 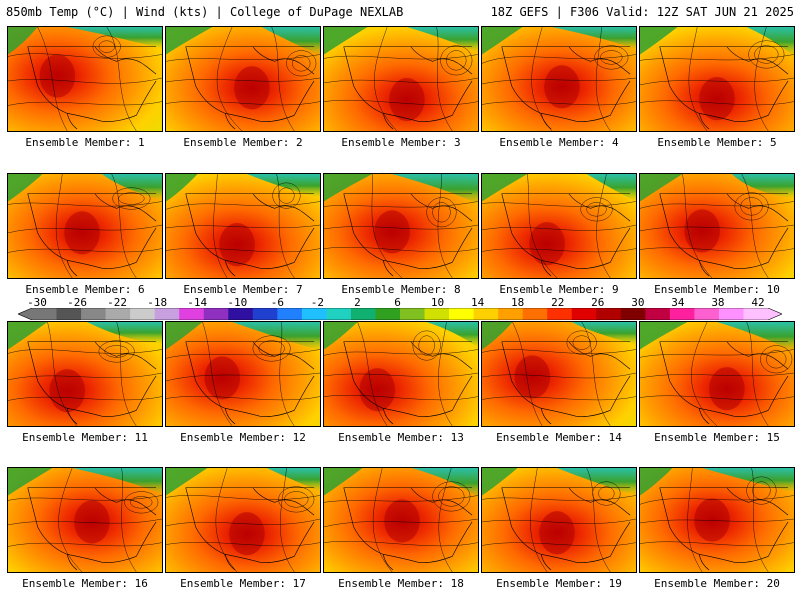 What do you see at coordinates (717, 142) in the screenshot?
I see `ensemble-member-label: Ensemble Member: 5` at bounding box center [717, 142].